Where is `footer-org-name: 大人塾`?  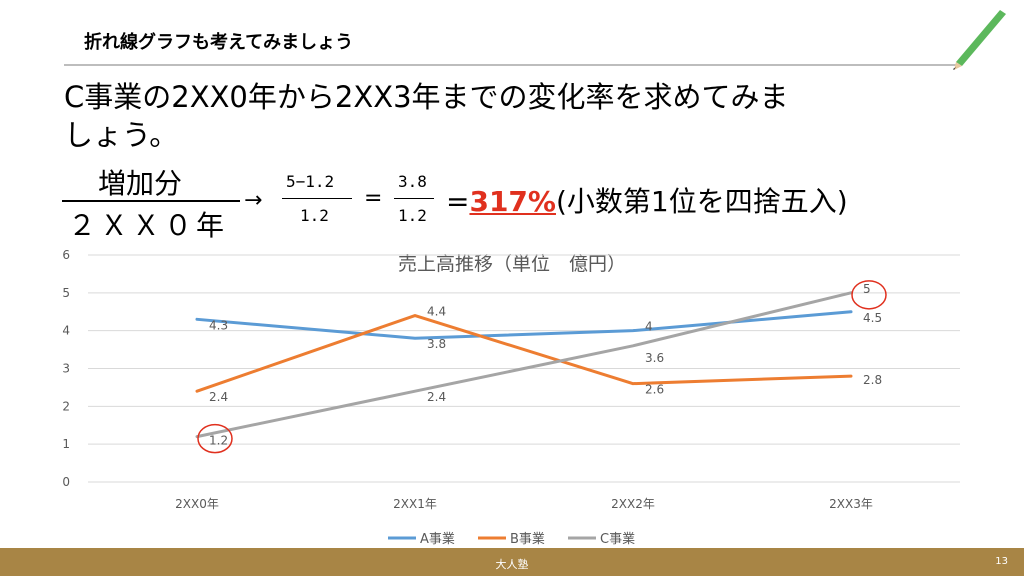
footer-org-name: 大人塾 is located at coordinates (512, 564).